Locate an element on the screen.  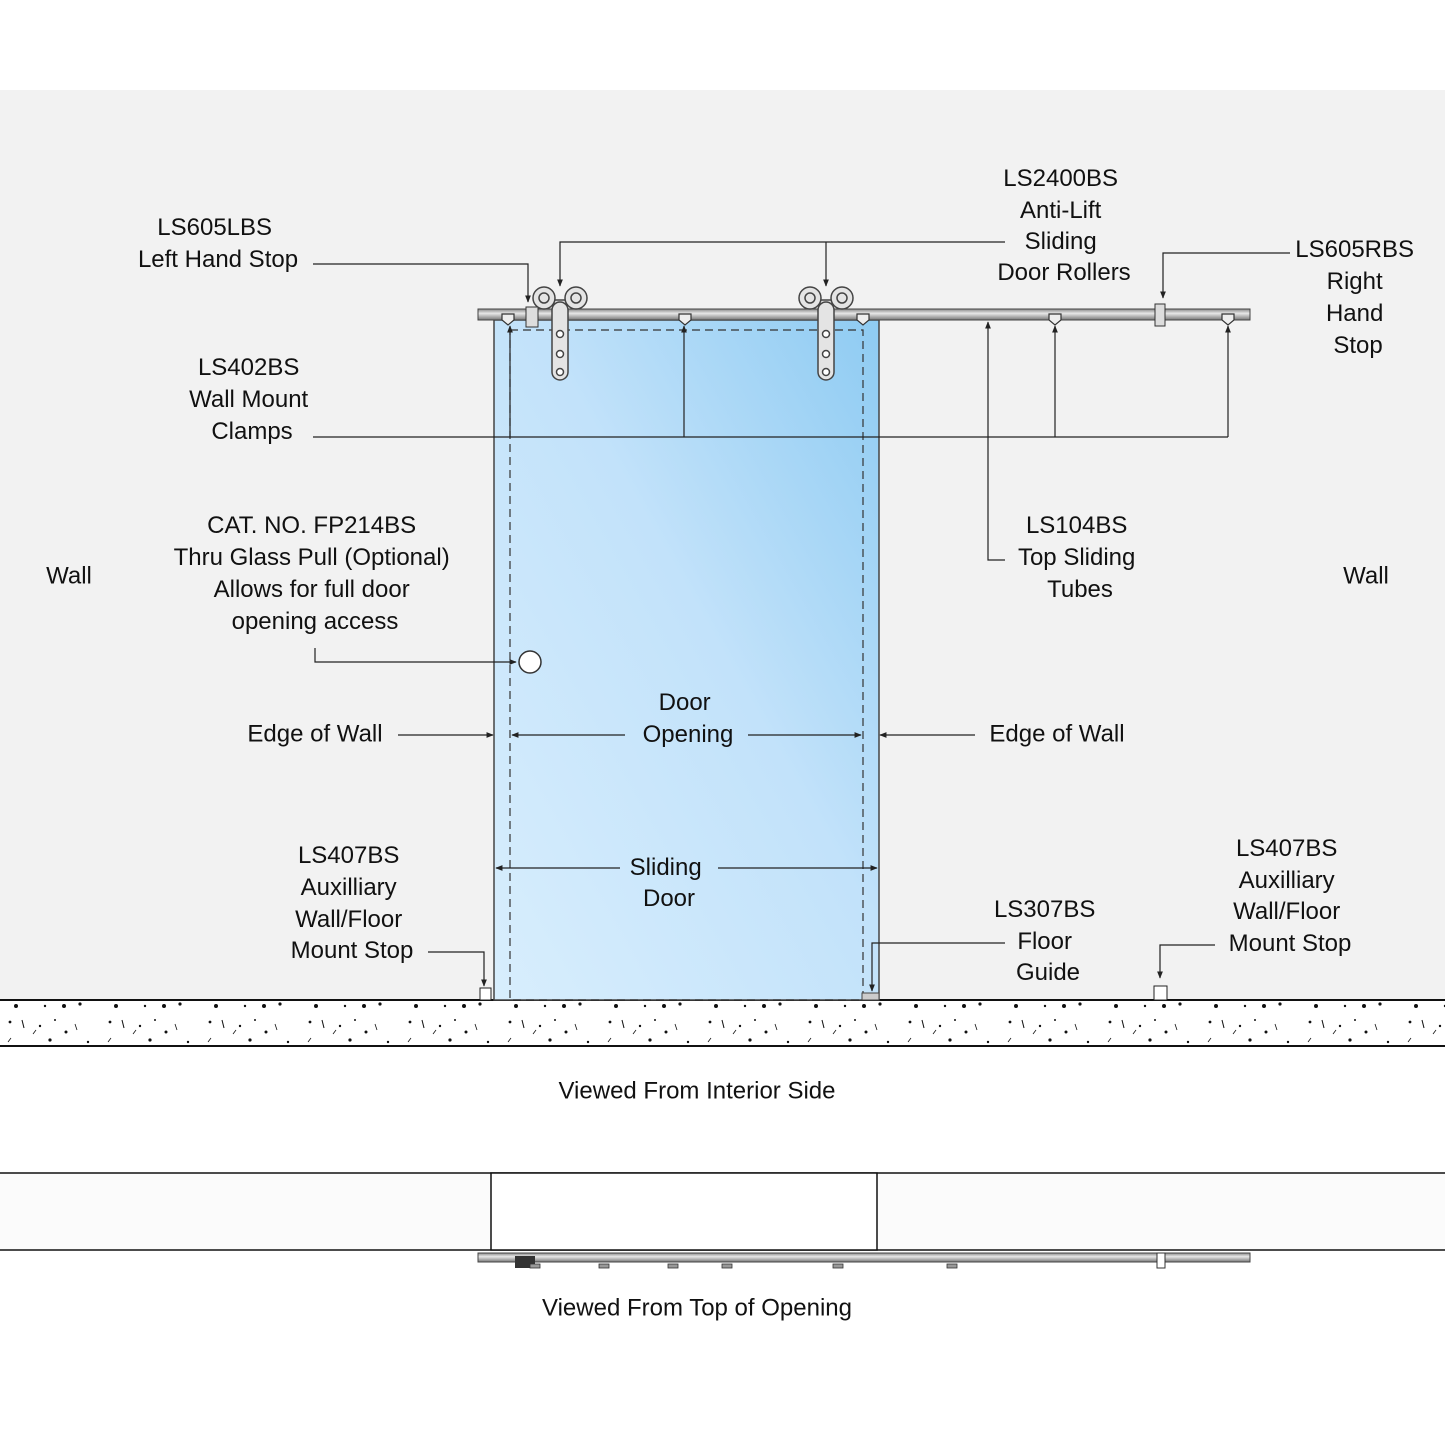
label-door-opening: Door Opening is located at coordinates (688, 718).